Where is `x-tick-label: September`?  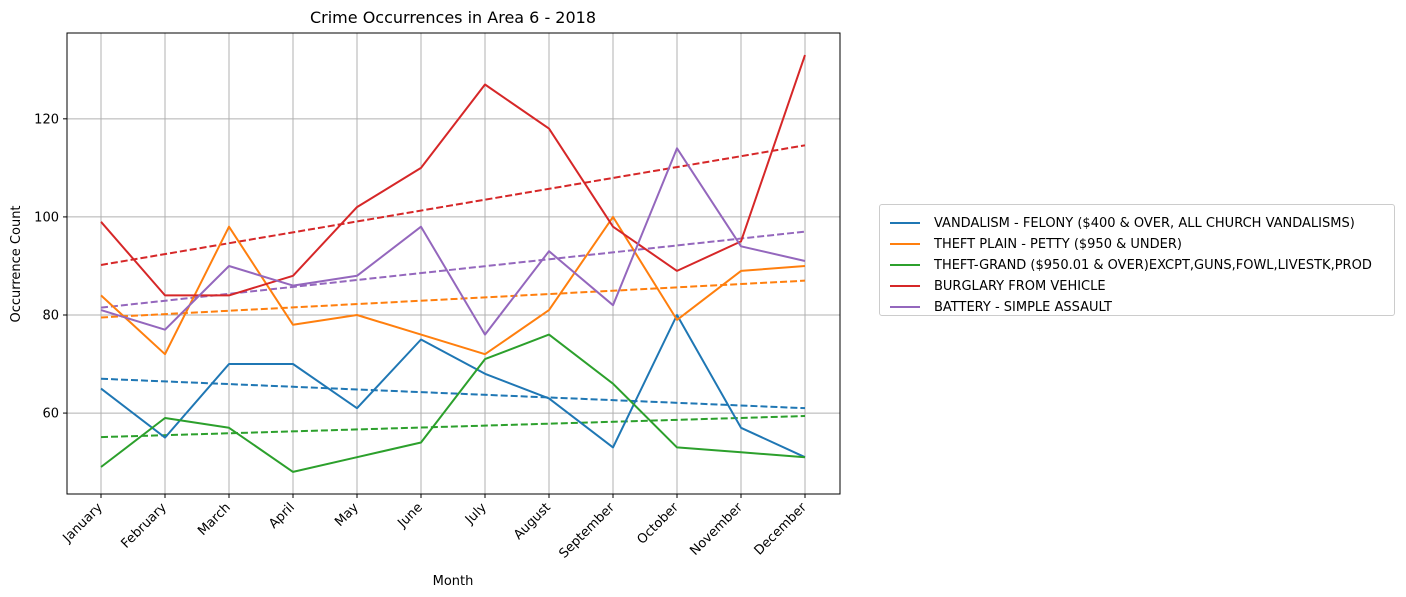
x-tick-label: September is located at coordinates (587, 531).